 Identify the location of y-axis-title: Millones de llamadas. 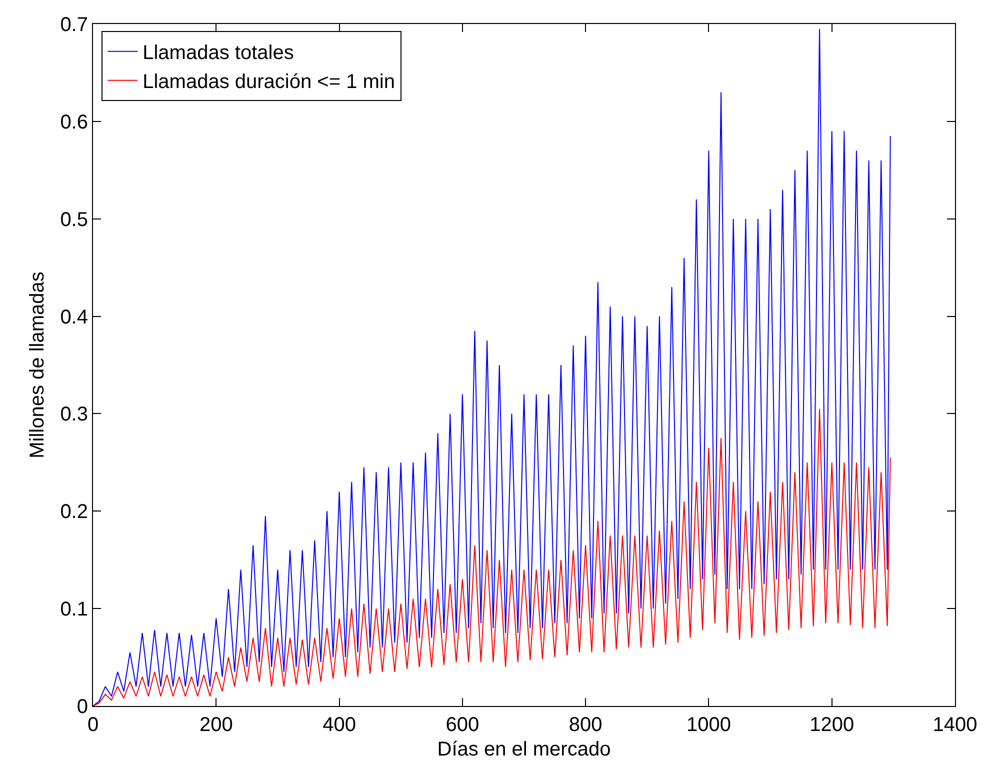
(37, 365).